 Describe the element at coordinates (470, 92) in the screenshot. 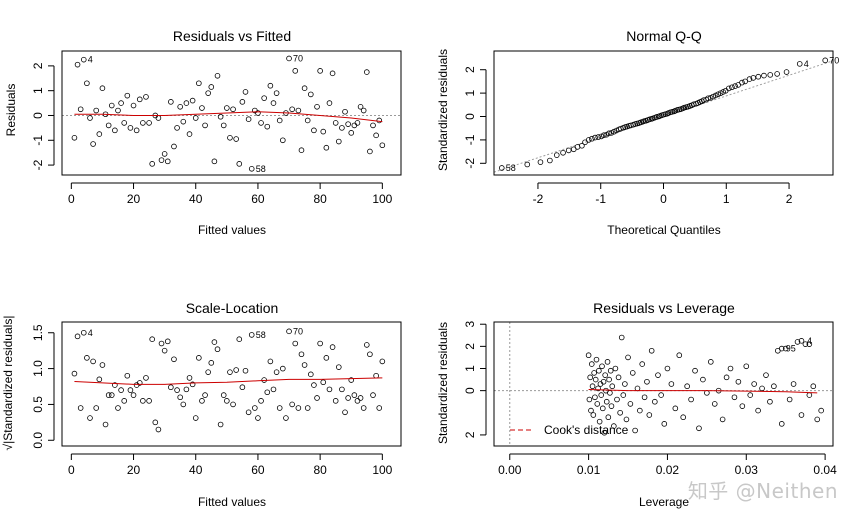

I see `y-tick-label: 1` at that location.